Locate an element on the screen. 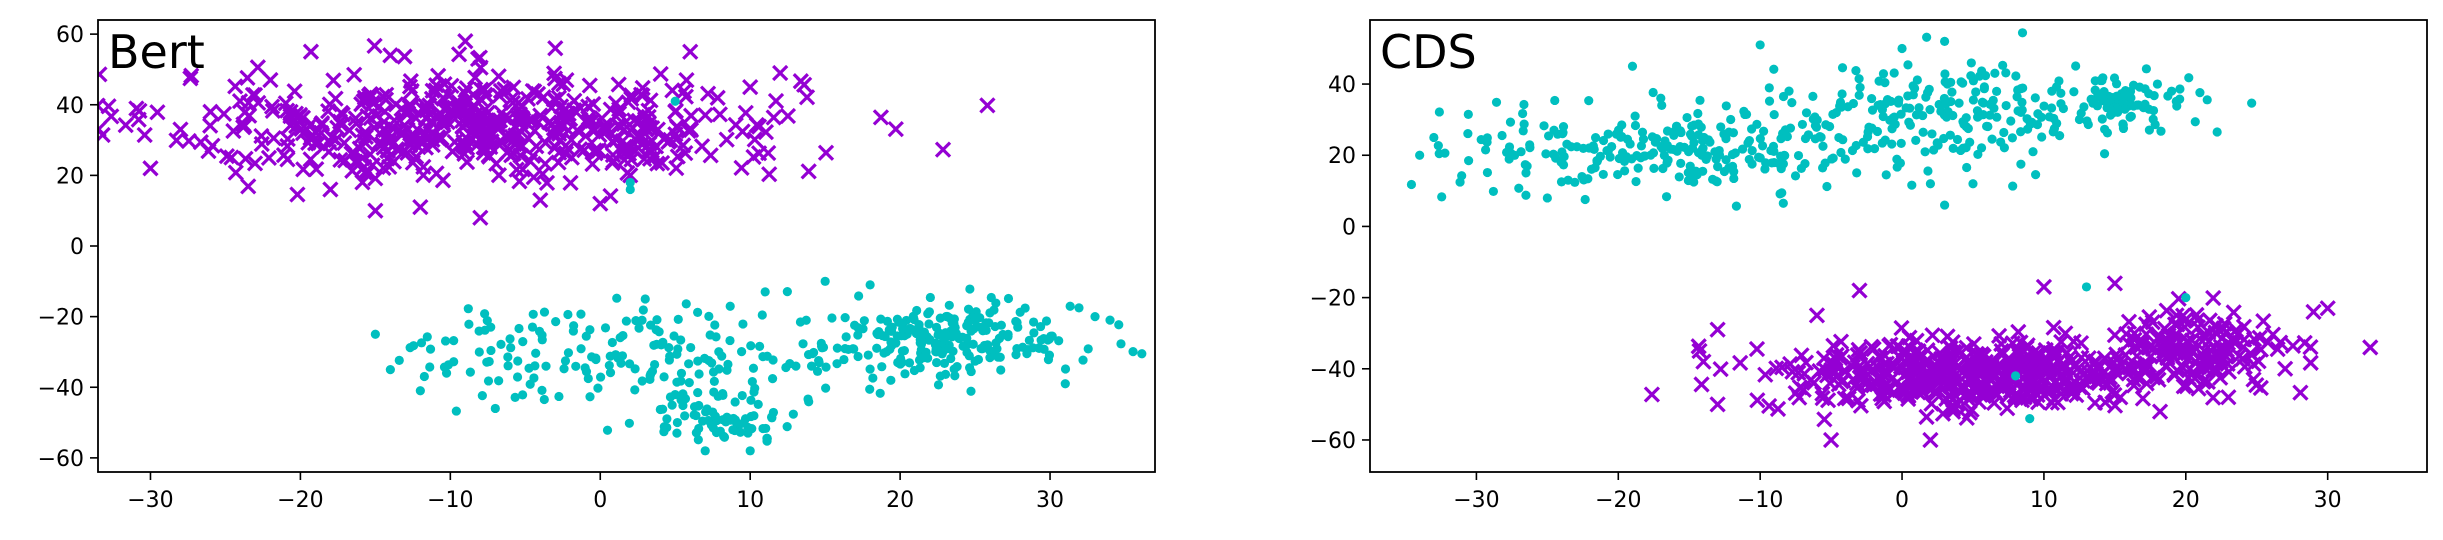 This screenshot has width=2443, height=540. bert-y-tick-label: 40 is located at coordinates (70, 106).